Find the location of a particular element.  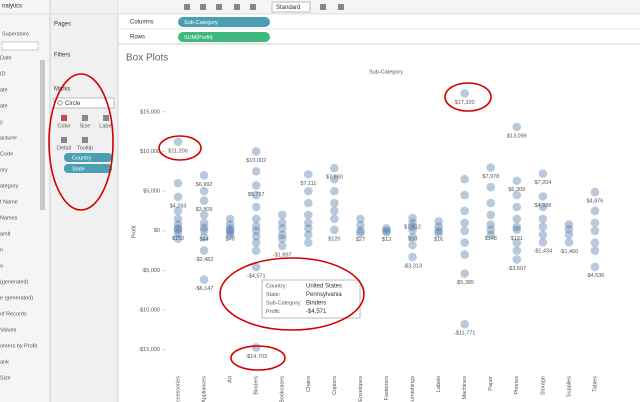

field-name: Size is located at coordinates (5, 378).